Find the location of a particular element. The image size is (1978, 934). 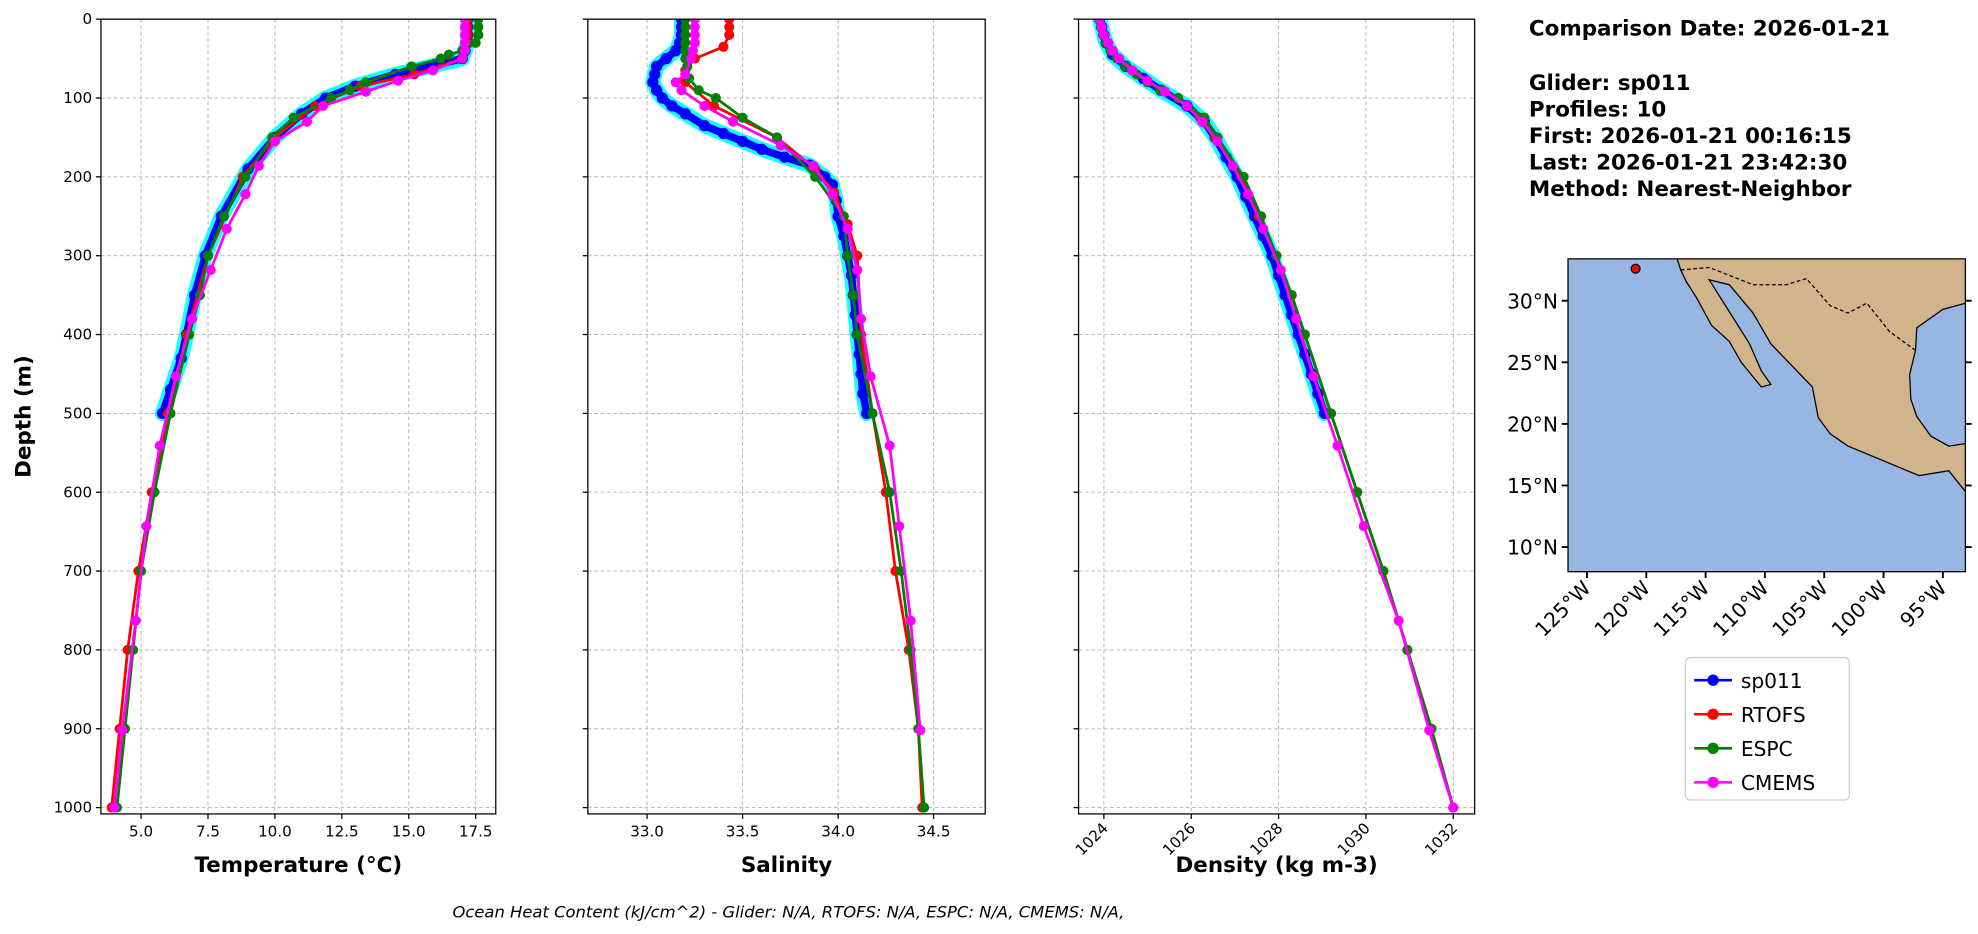

profile-count: Profiles: 10 is located at coordinates (1597, 109).